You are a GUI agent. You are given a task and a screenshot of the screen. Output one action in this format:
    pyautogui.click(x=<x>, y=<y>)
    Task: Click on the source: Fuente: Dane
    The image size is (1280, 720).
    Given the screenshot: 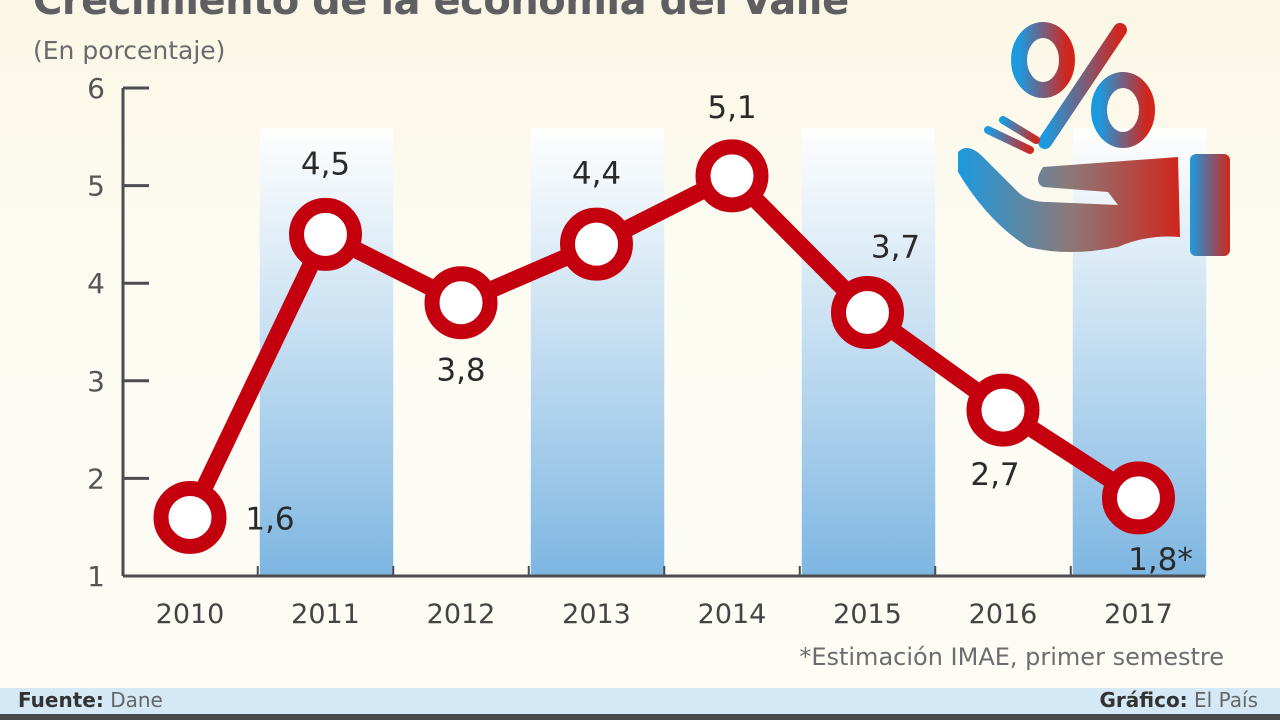 What is the action you would take?
    pyautogui.click(x=90, y=700)
    